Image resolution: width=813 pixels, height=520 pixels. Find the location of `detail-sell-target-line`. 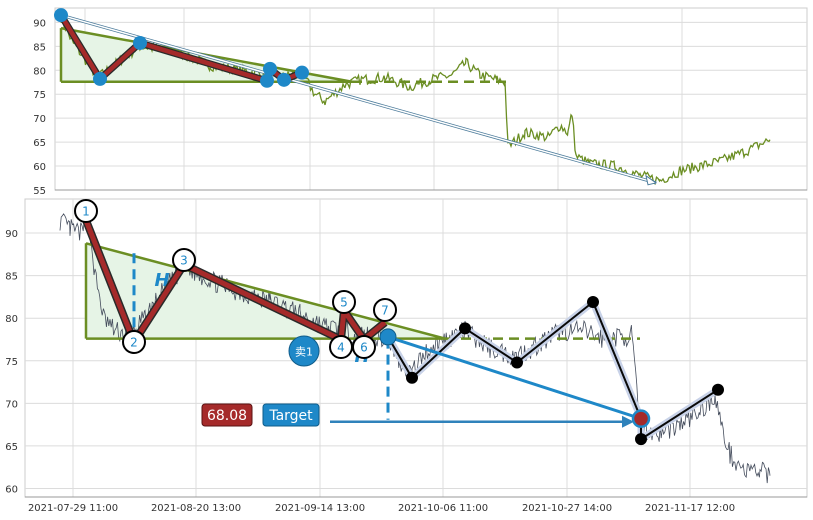

detail-sell-target-line is located at coordinates (514, 378).